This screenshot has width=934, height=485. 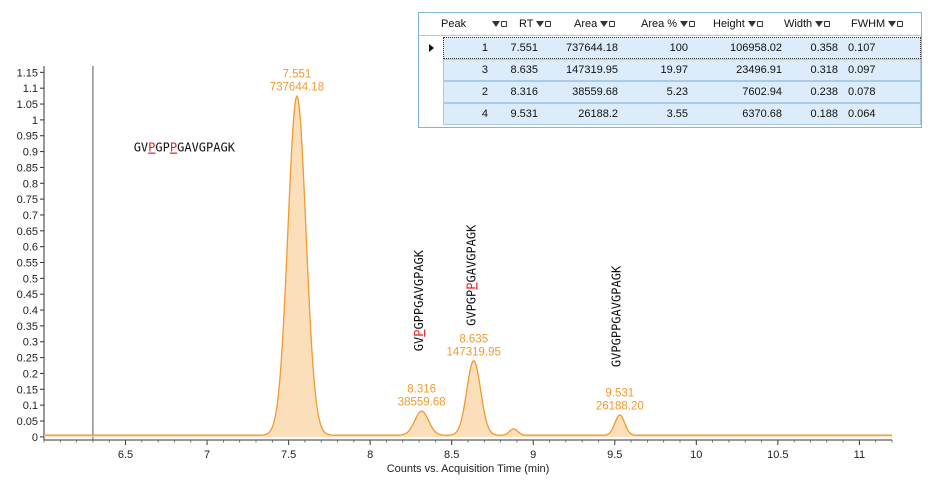 What do you see at coordinates (27, 137) in the screenshot?
I see `y-tick-label: 0.95` at bounding box center [27, 137].